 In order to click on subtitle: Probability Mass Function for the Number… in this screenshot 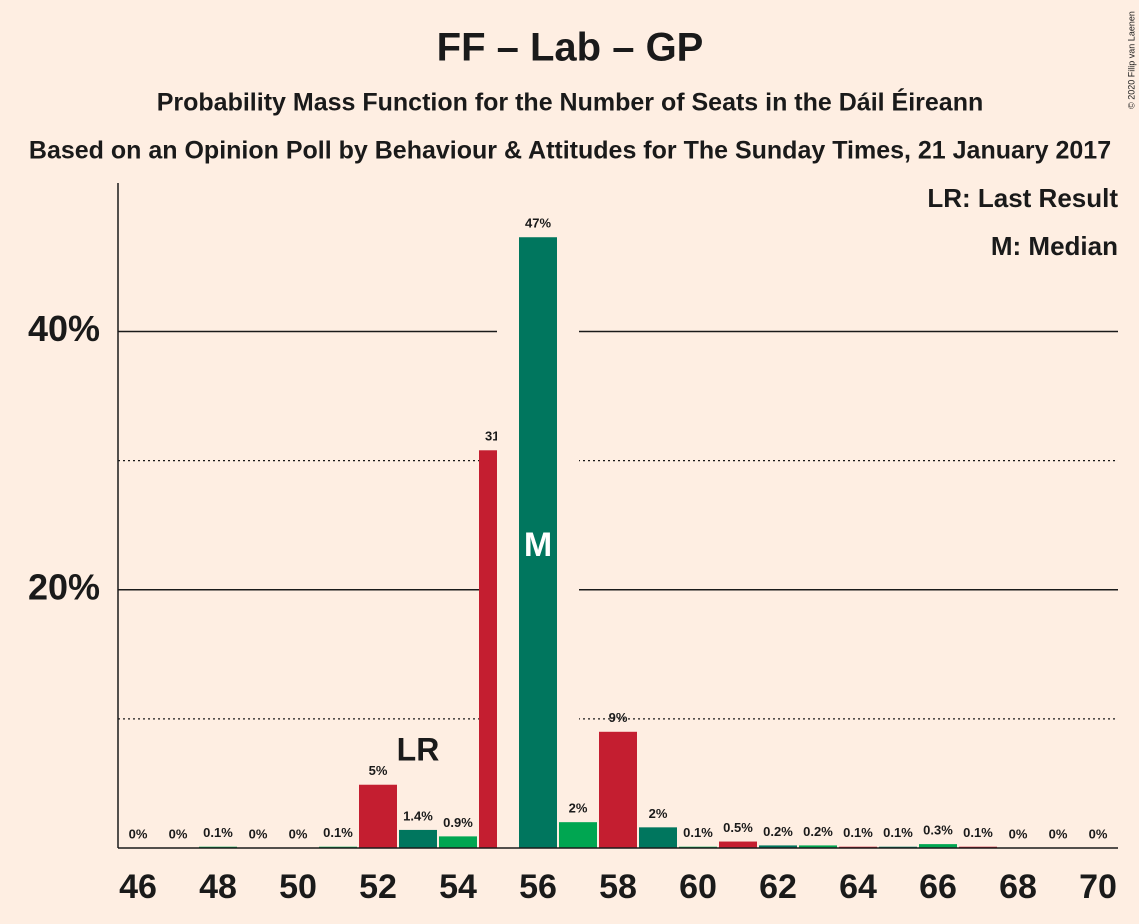, I will do `click(570, 102)`.